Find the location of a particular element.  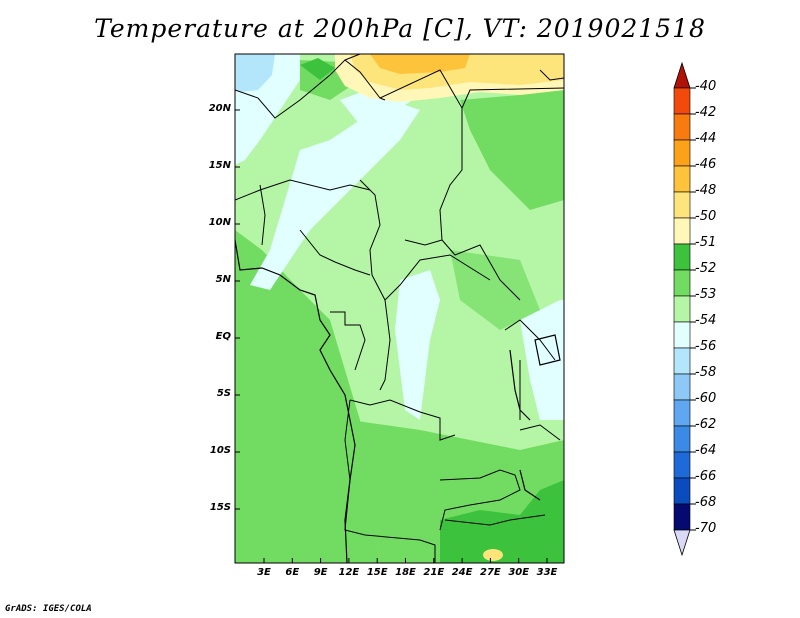

lon-label: 3E is located at coordinates (264, 572).